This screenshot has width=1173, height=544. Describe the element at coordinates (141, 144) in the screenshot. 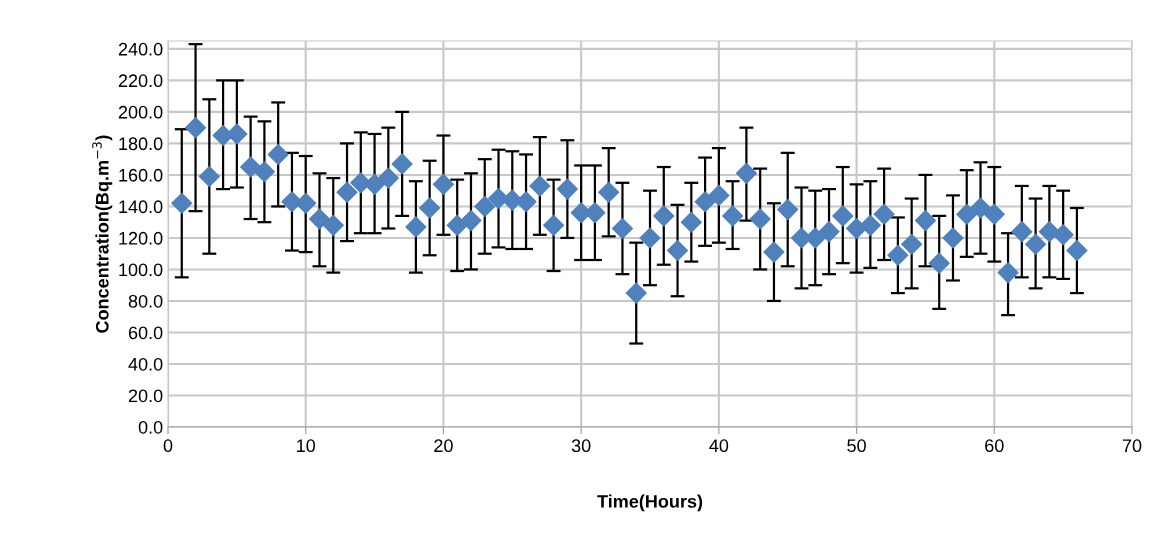

I see `y-tick-label: 180.0` at that location.